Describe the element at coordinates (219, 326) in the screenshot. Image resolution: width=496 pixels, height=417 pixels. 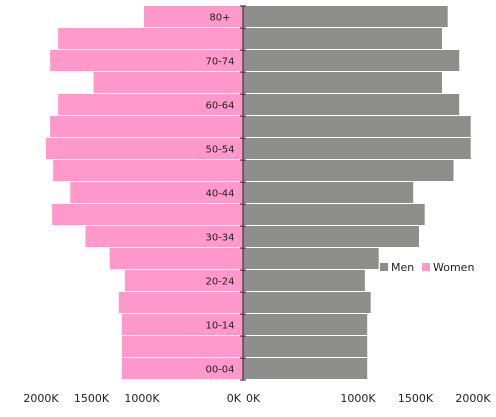
I see `age-label: 10-14` at that location.